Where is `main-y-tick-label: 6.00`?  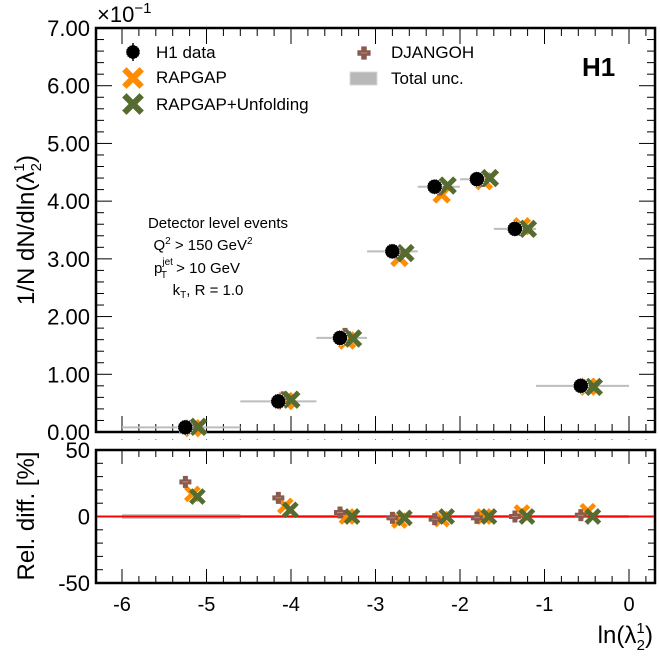 main-y-tick-label: 6.00 is located at coordinates (68, 86).